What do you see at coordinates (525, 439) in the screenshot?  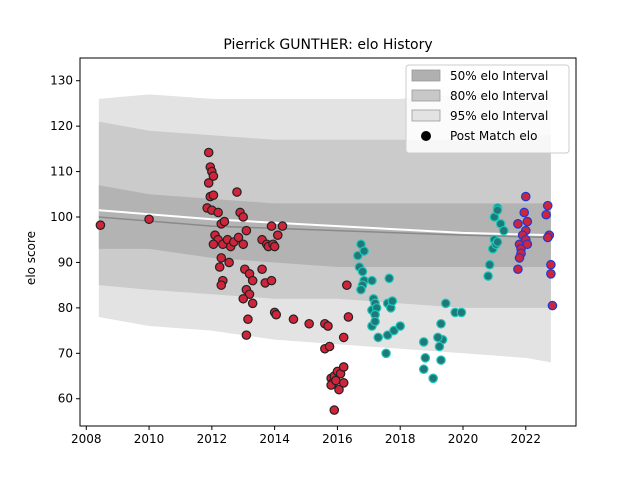 I see `x-tick-label: 2022` at bounding box center [525, 439].